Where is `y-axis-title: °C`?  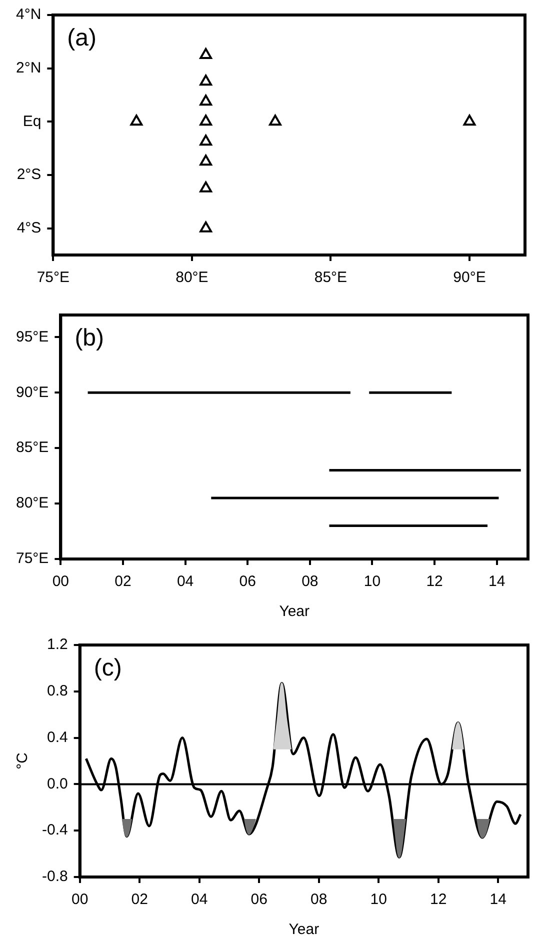 y-axis-title: °C is located at coordinates (23, 761).